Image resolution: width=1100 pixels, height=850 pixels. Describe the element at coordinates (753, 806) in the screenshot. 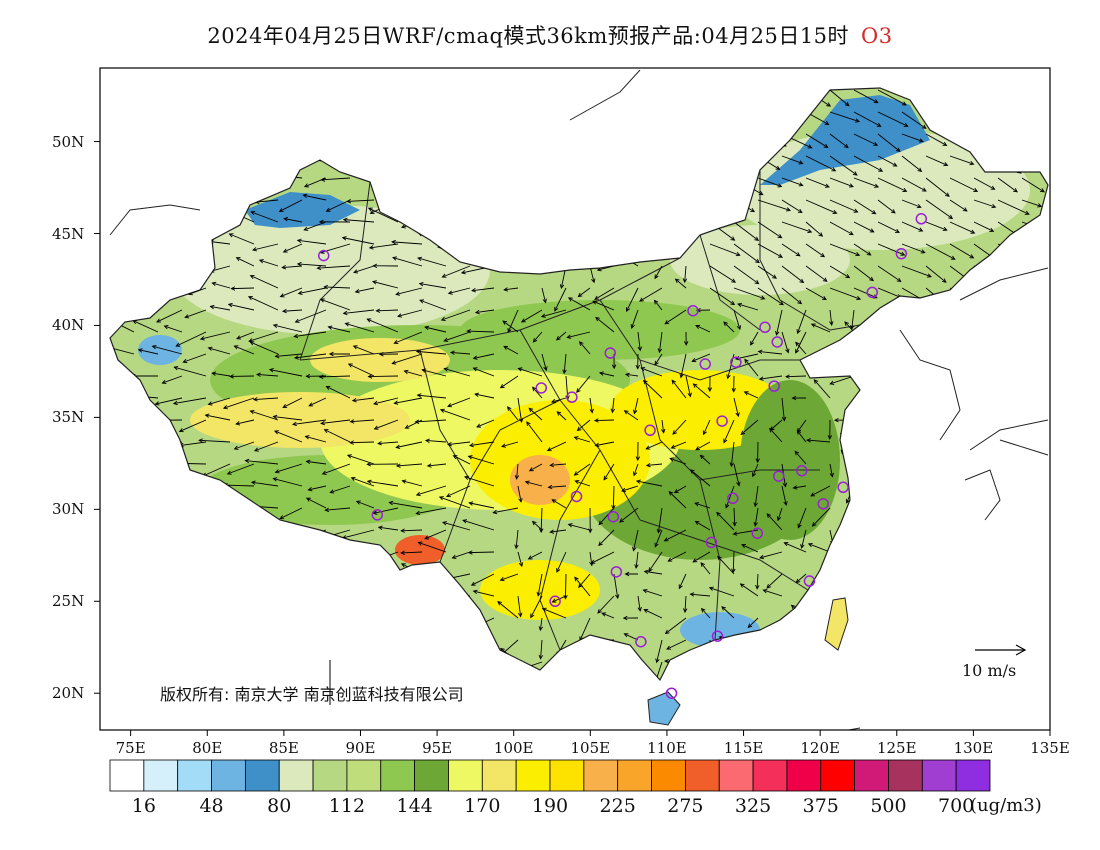

I see `colorbar-label: 325` at that location.